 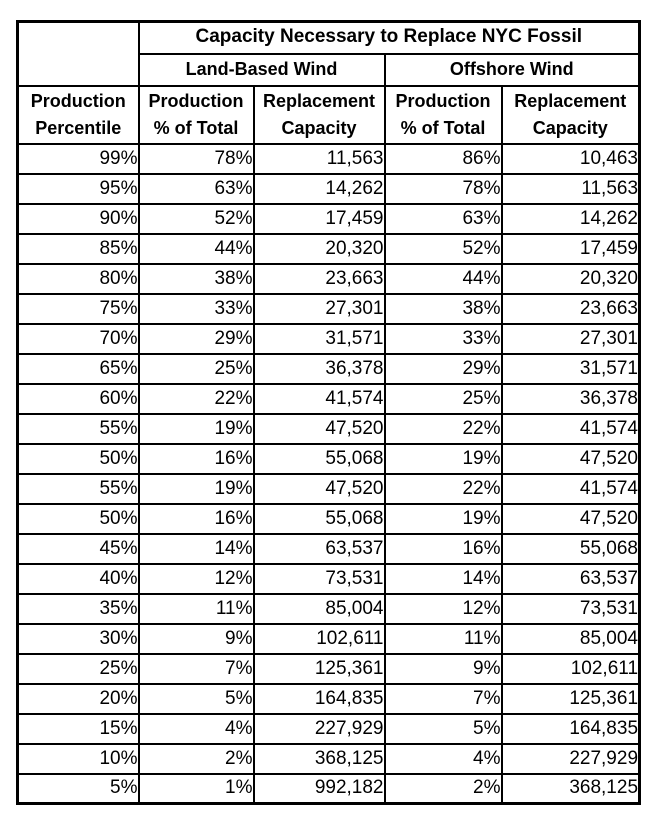 What do you see at coordinates (78, 278) in the screenshot?
I see `cell-production-percentile: 80%` at bounding box center [78, 278].